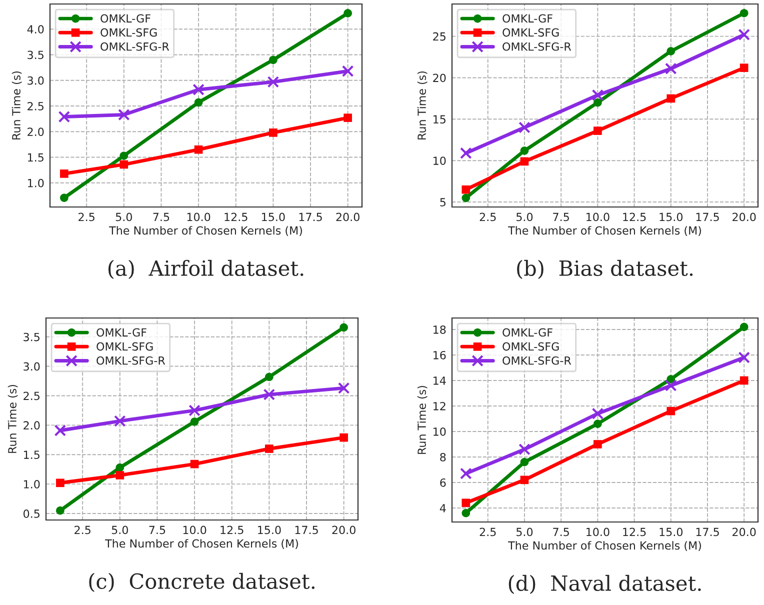 Image resolution: width=764 pixels, height=605 pixels. Describe the element at coordinates (604, 584) in the screenshot. I see `text: (d) Naval dataset.` at that location.